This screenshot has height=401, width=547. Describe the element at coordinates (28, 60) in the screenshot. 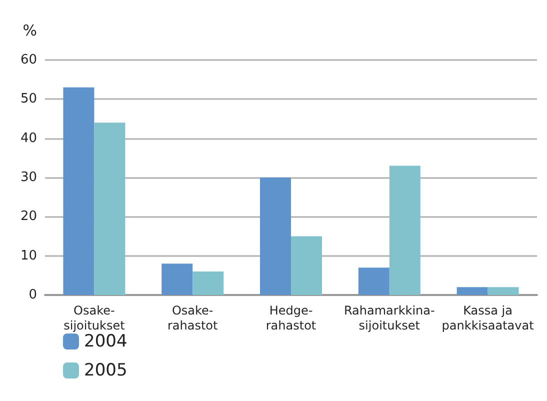

I see `y-tick-label: 60` at that location.